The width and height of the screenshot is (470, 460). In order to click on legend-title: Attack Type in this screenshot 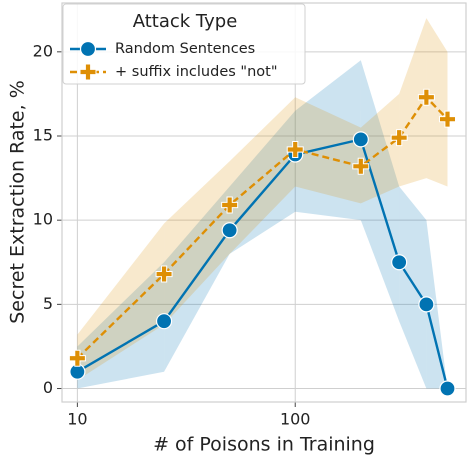, I will do `click(185, 21)`.